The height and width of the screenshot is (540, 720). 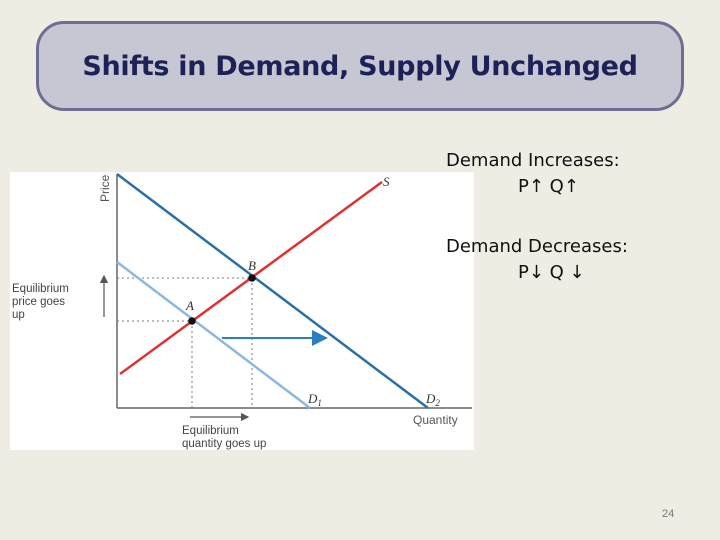 What do you see at coordinates (437, 403) in the screenshot?
I see `d2-subscript: 2` at bounding box center [437, 403].